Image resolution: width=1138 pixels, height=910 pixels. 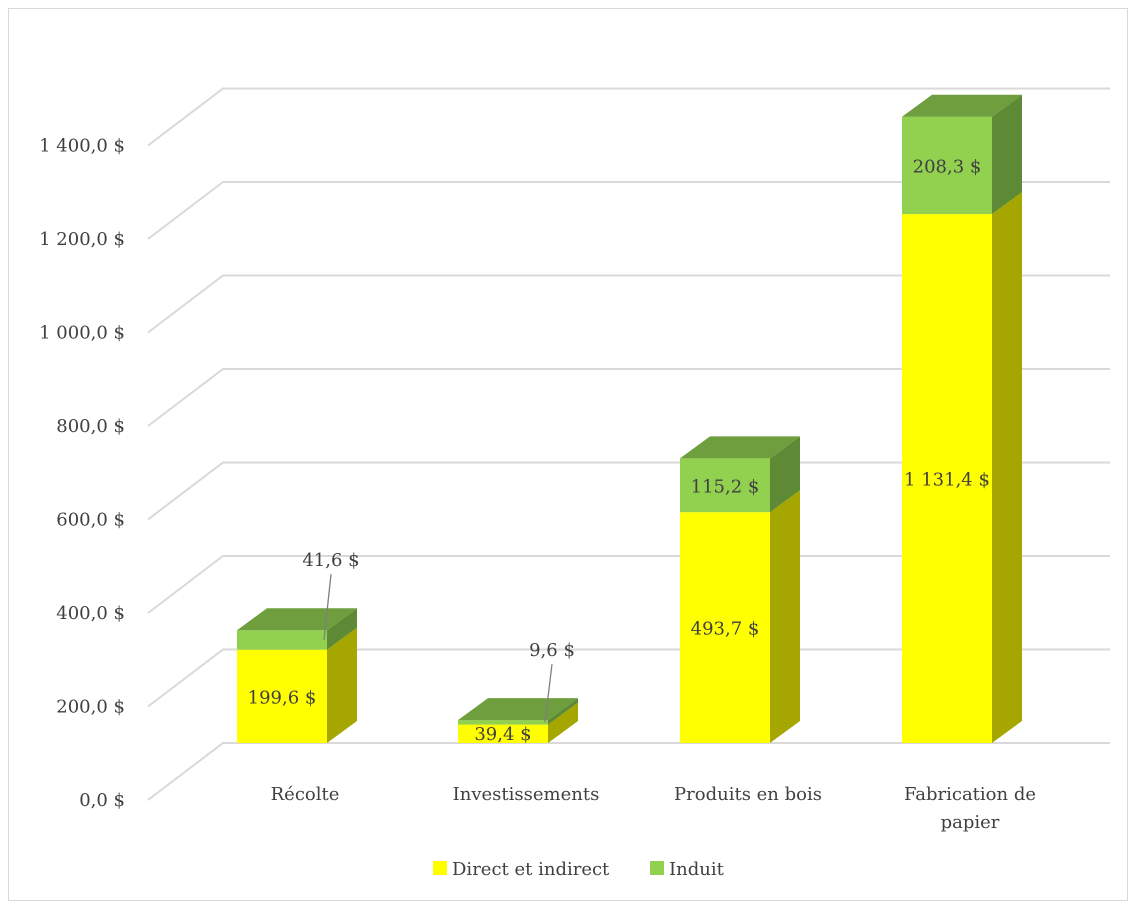 I want to click on y-tick-label: 400,0 $, so click(x=90, y=613).